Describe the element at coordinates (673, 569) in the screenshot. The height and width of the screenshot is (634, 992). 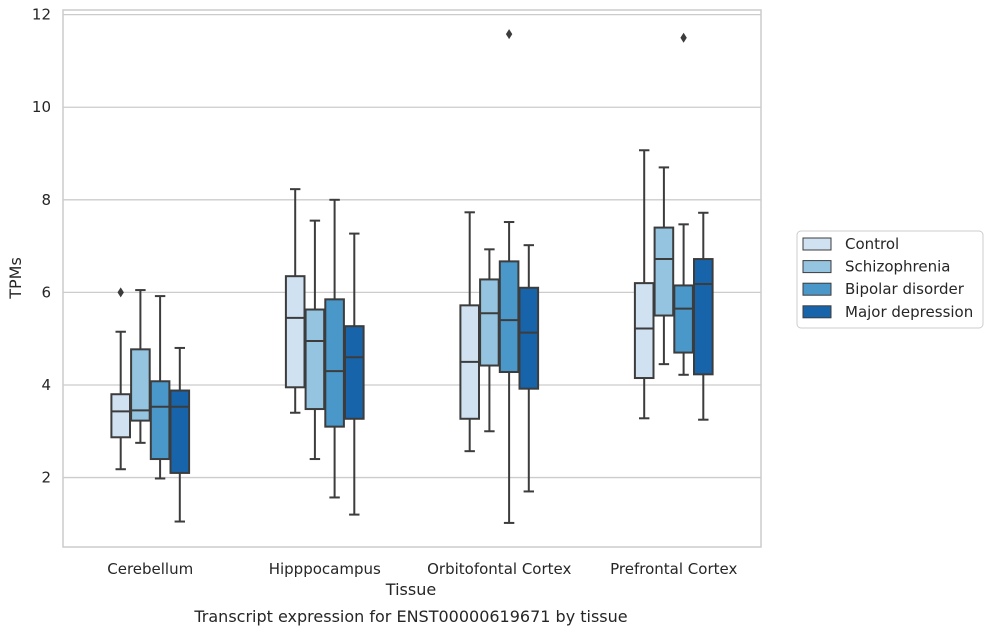
I see `x-tick-label: Prefrontal Cortex` at that location.